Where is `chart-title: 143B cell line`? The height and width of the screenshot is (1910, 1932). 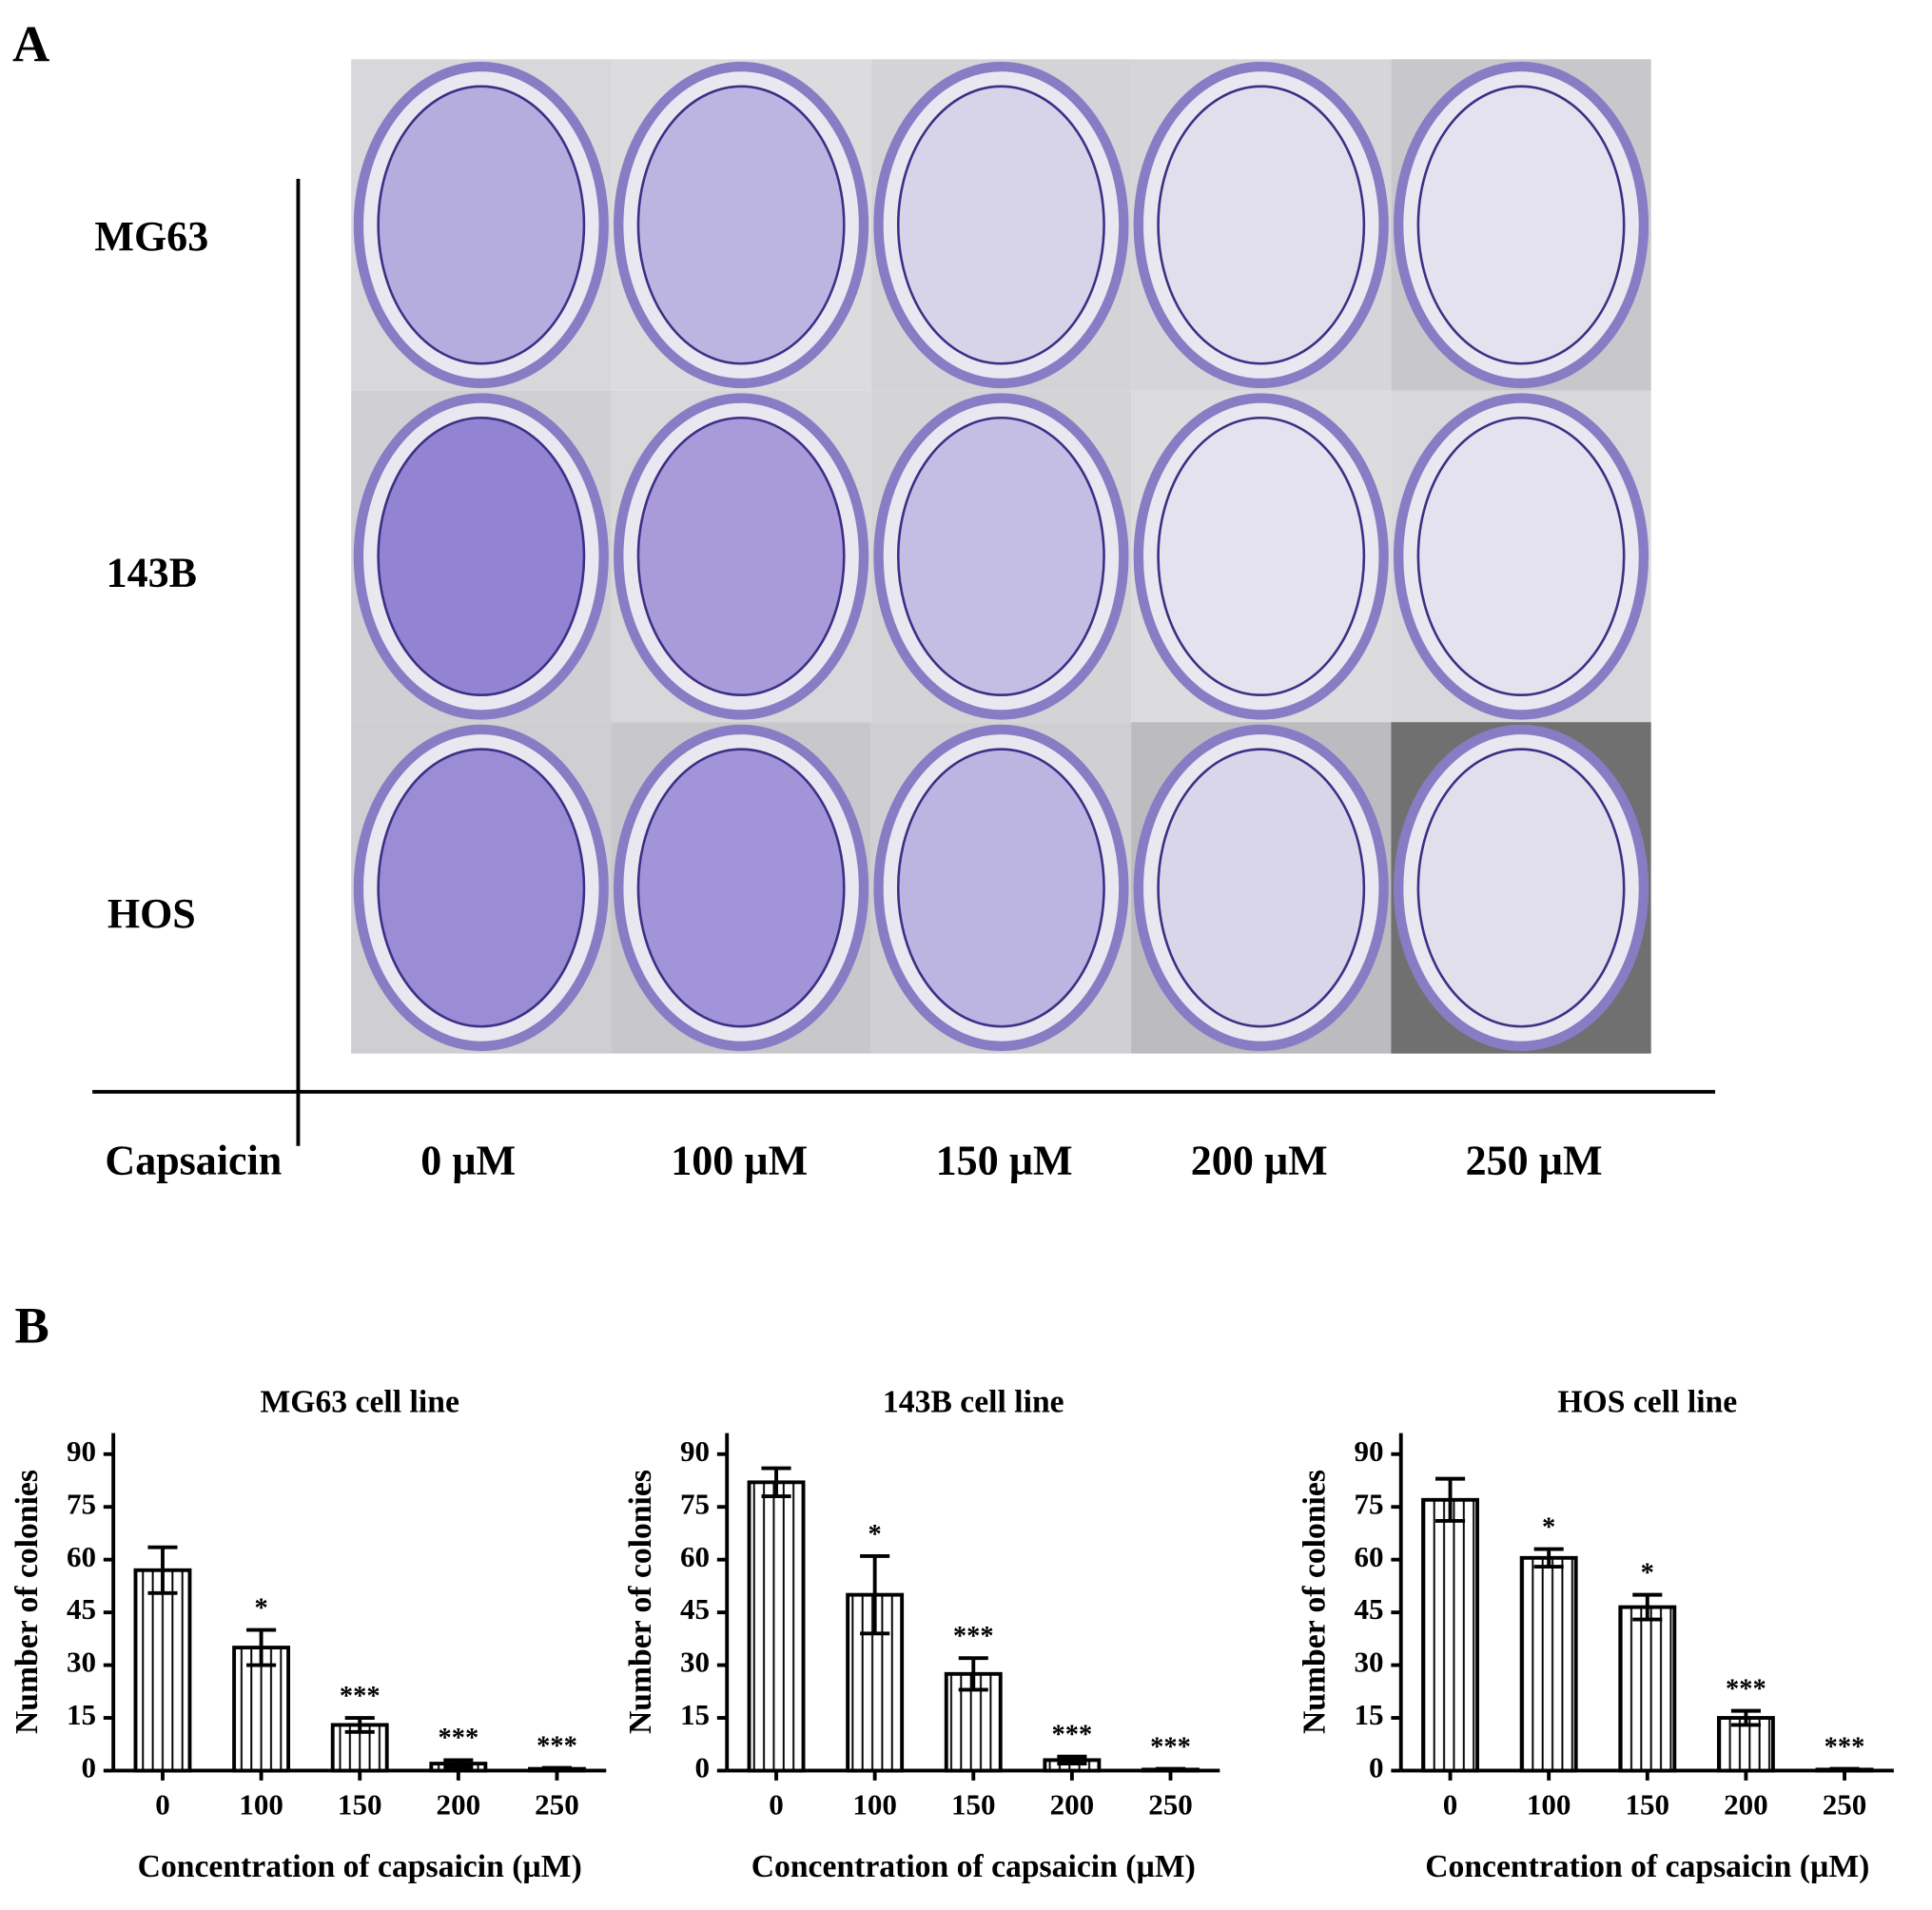 chart-title: 143B cell line is located at coordinates (974, 1403).